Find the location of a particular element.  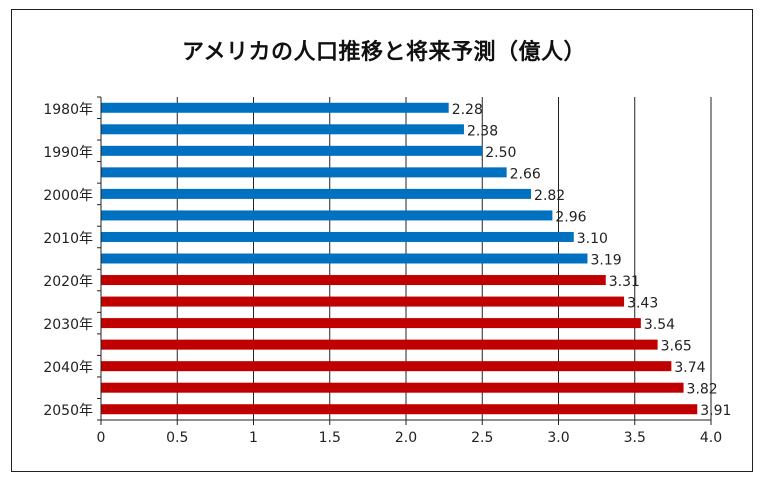

bar-value-label: 2.28 is located at coordinates (467, 110).